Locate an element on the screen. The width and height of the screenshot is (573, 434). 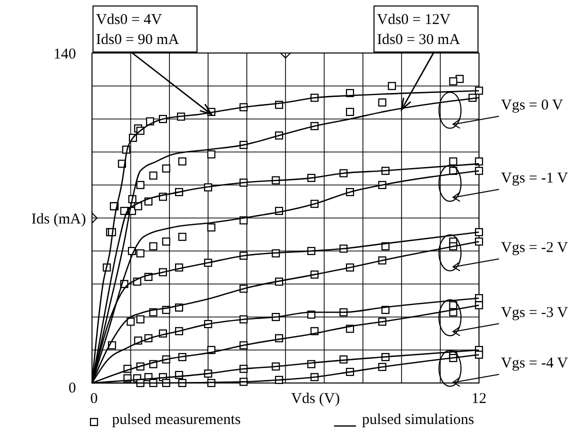
x-tick-label: 12 is located at coordinates (479, 399).